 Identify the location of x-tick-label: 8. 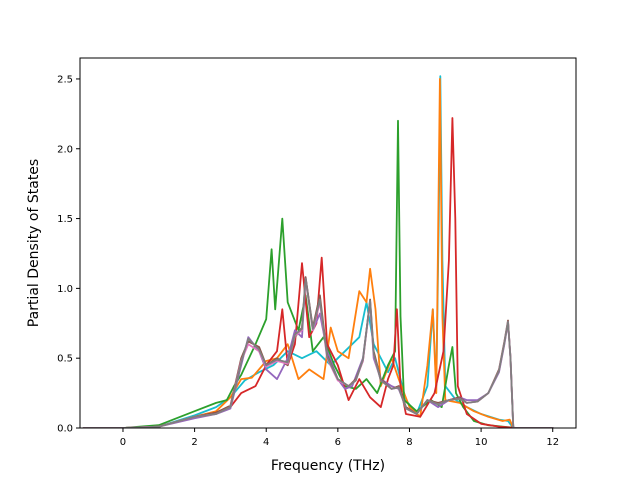
(409, 442).